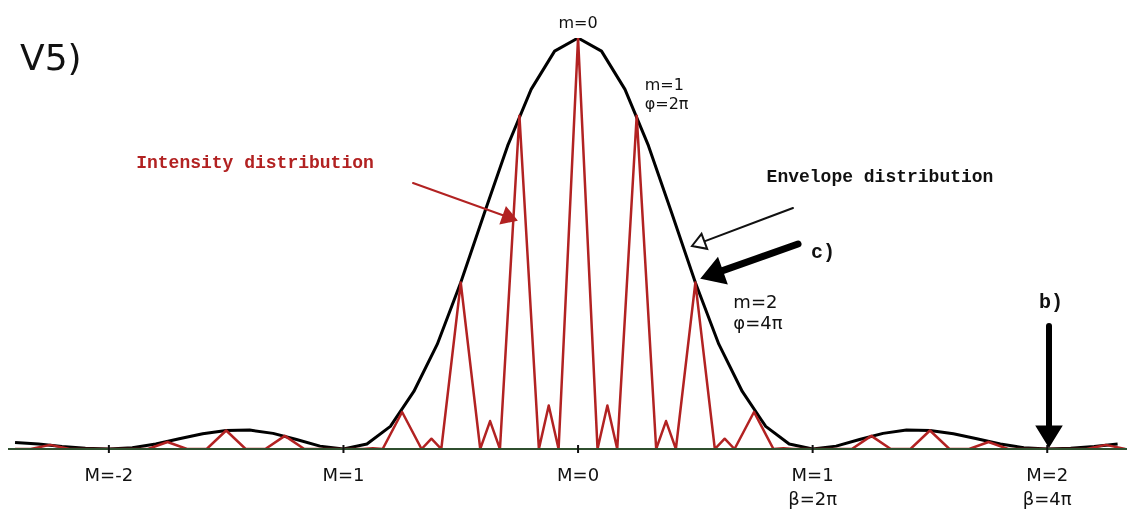 The width and height of the screenshot is (1135, 527). I want to click on annotation: b), so click(1051, 302).